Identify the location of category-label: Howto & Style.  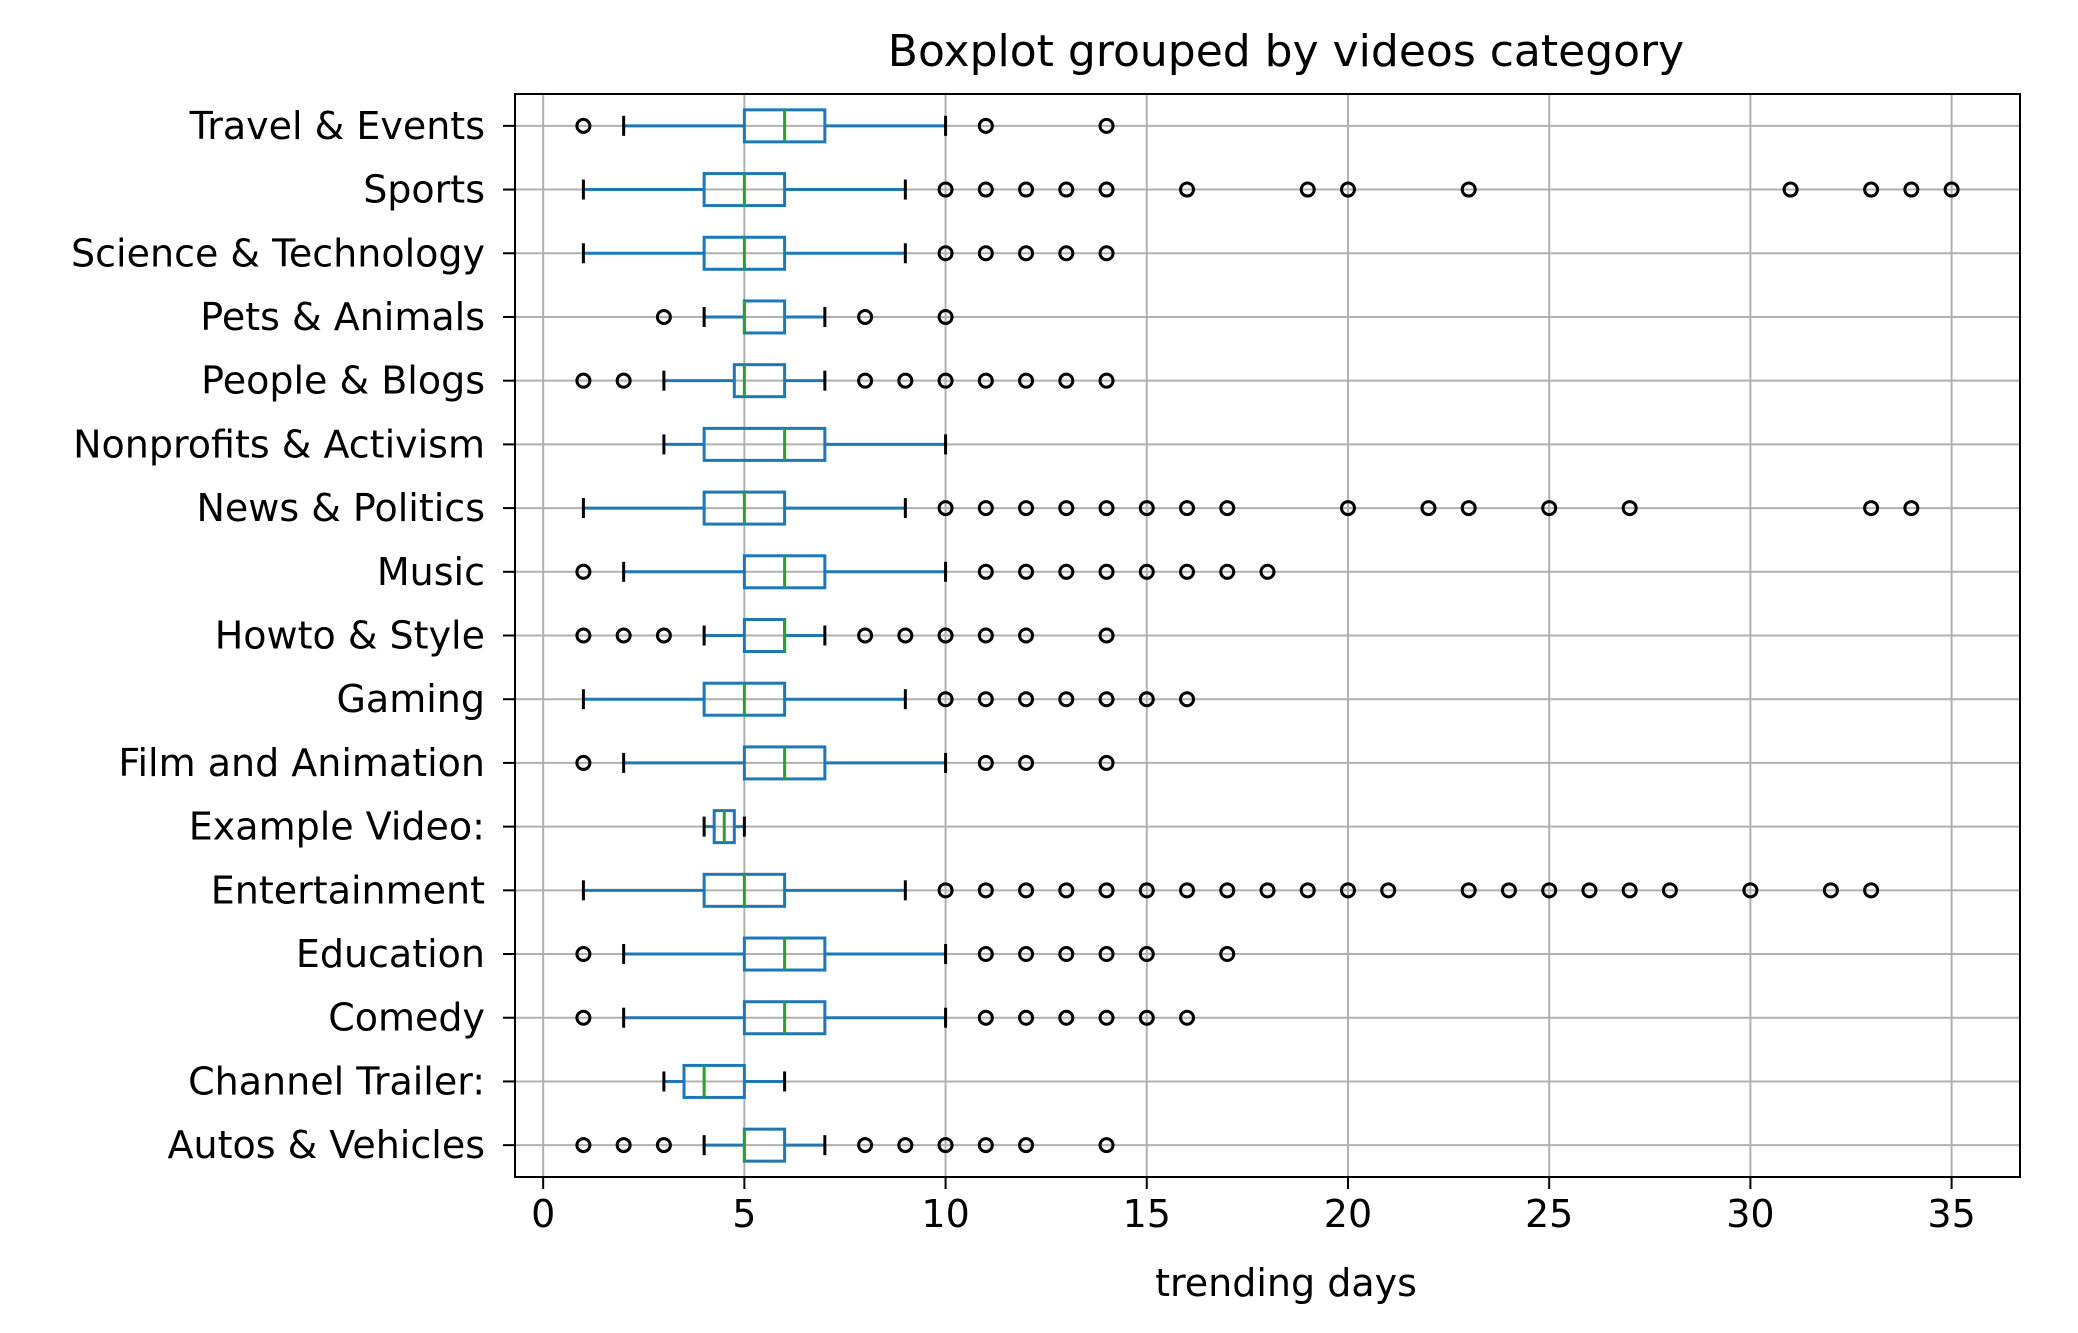
(350, 636).